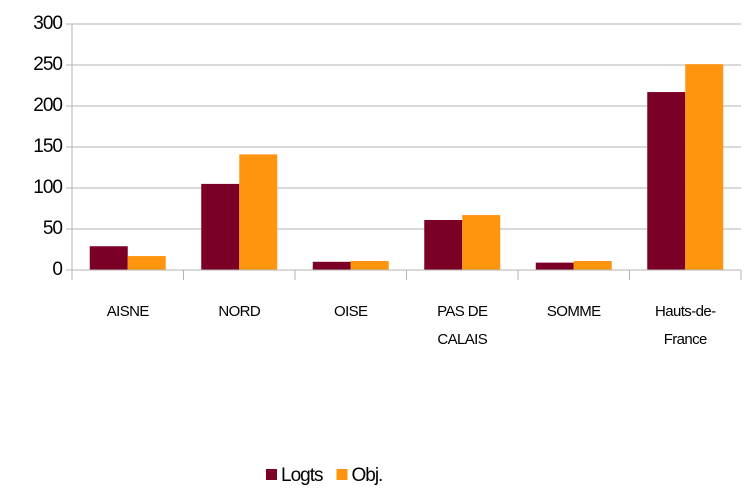 This screenshot has width=744, height=494. What do you see at coordinates (573, 311) in the screenshot?
I see `x-tick-label: SOMME` at bounding box center [573, 311].